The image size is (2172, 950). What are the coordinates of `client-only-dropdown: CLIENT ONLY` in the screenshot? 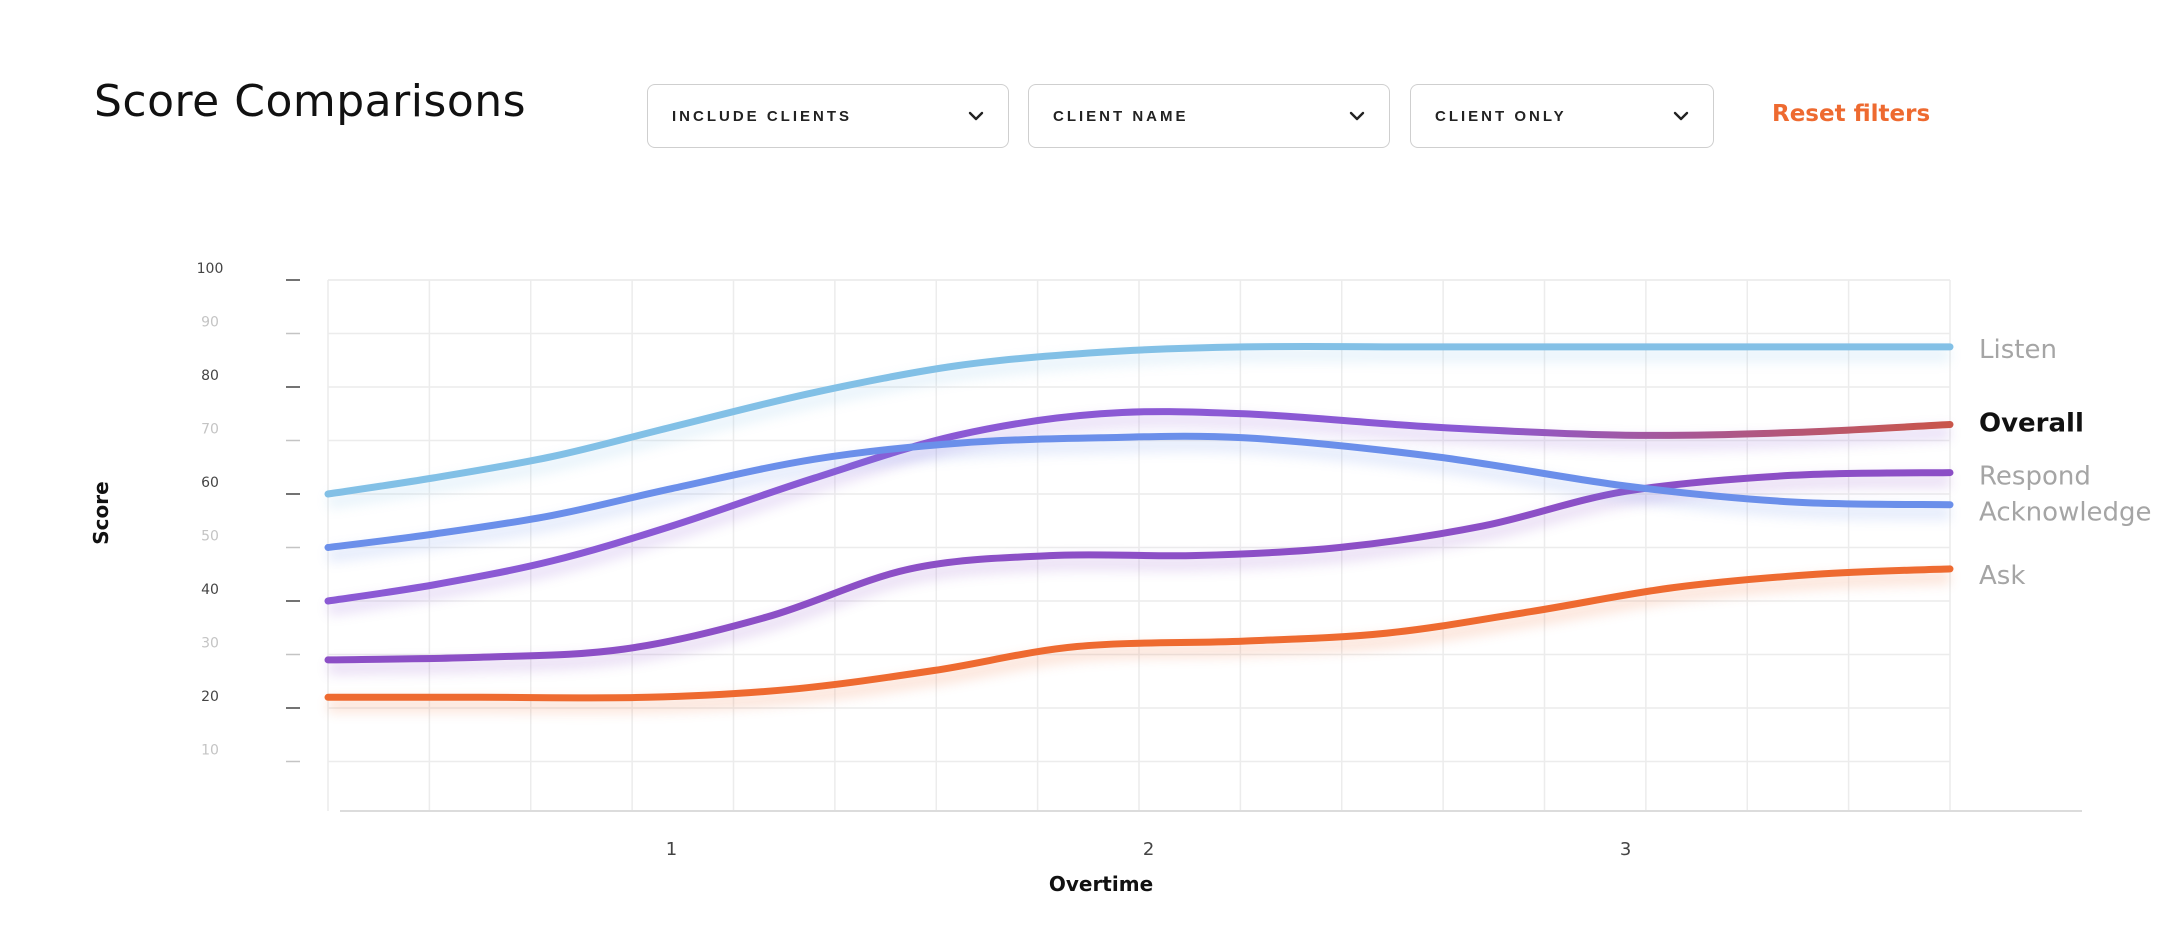 It's located at (1562, 116).